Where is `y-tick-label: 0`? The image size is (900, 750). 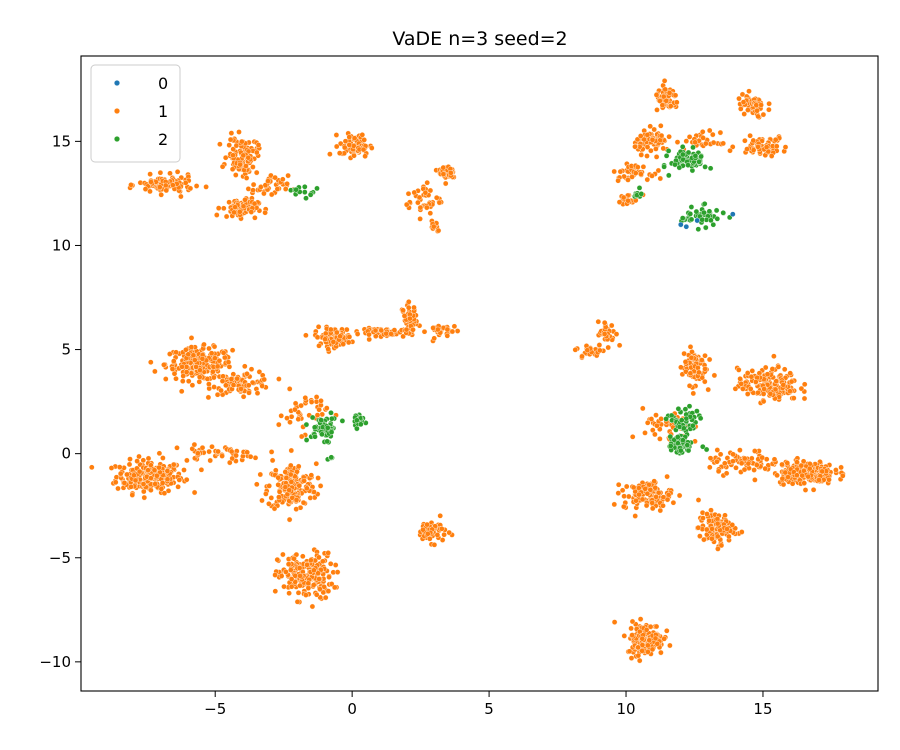 y-tick-label: 0 is located at coordinates (66, 454).